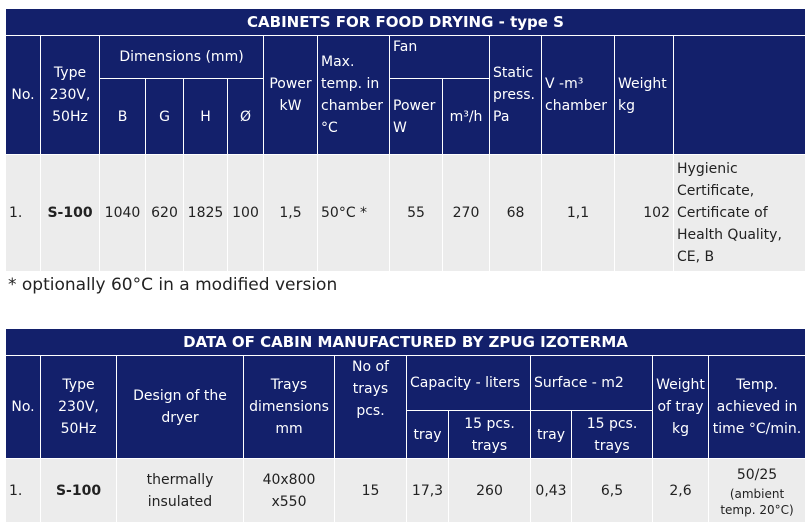  Describe the element at coordinates (122, 116) in the screenshot. I see `header-cell: B` at that location.